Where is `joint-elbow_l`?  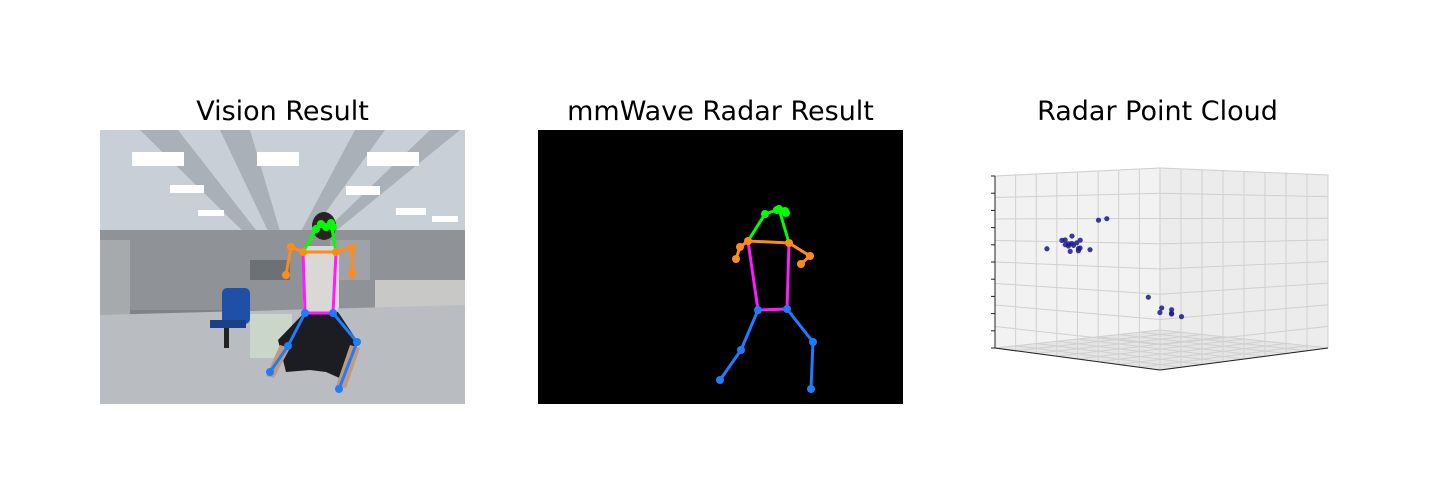 joint-elbow_l is located at coordinates (291, 247).